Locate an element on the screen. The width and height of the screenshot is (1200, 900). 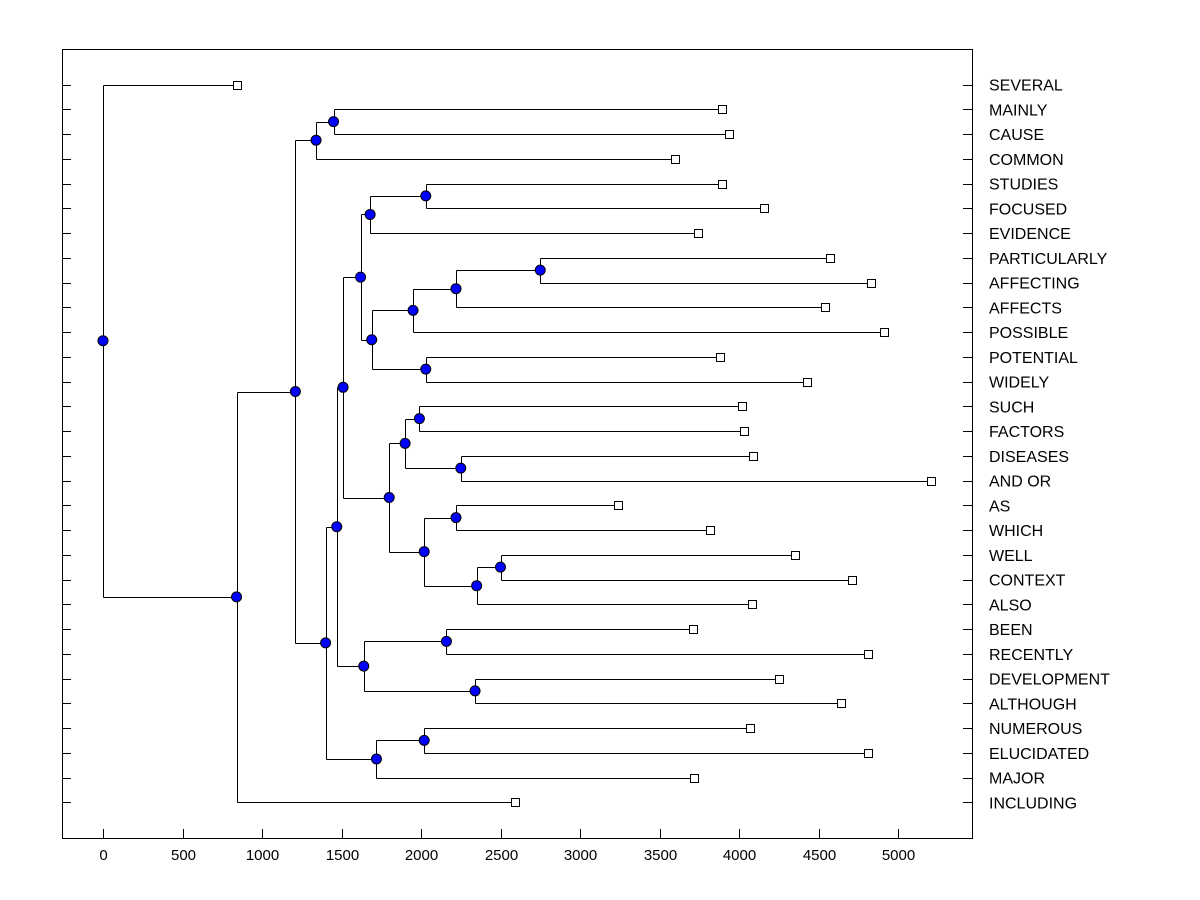
leaf-marker-widely is located at coordinates (807, 382).